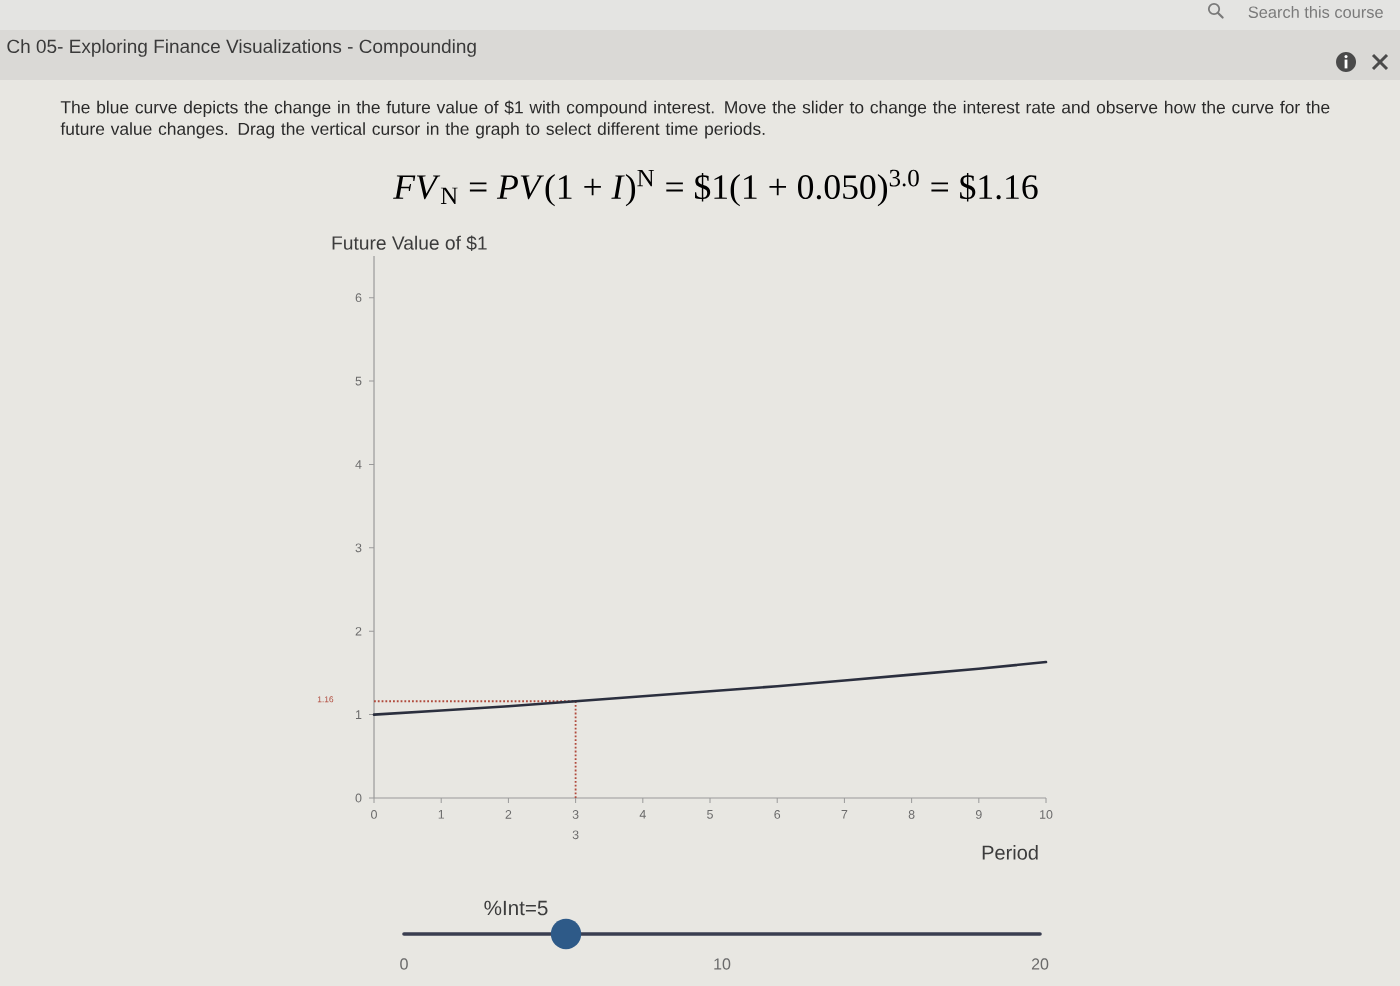  I want to click on chart-subtitle: The blue curve depicts the change in the future value of $1 with compound interest. Move the slider to change the interest rate and observe how the curve for the future value changes. Drag the vertical cursor in the graph to select different time periods., so click(695, 119).